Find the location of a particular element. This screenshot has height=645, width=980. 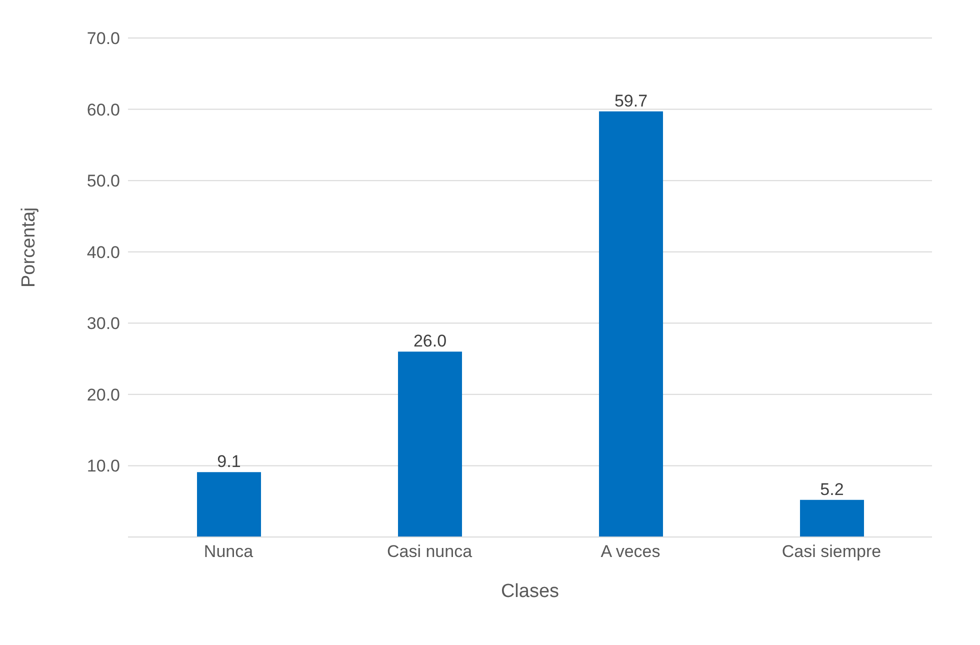

y-tick-label: 50.0 is located at coordinates (103, 181).